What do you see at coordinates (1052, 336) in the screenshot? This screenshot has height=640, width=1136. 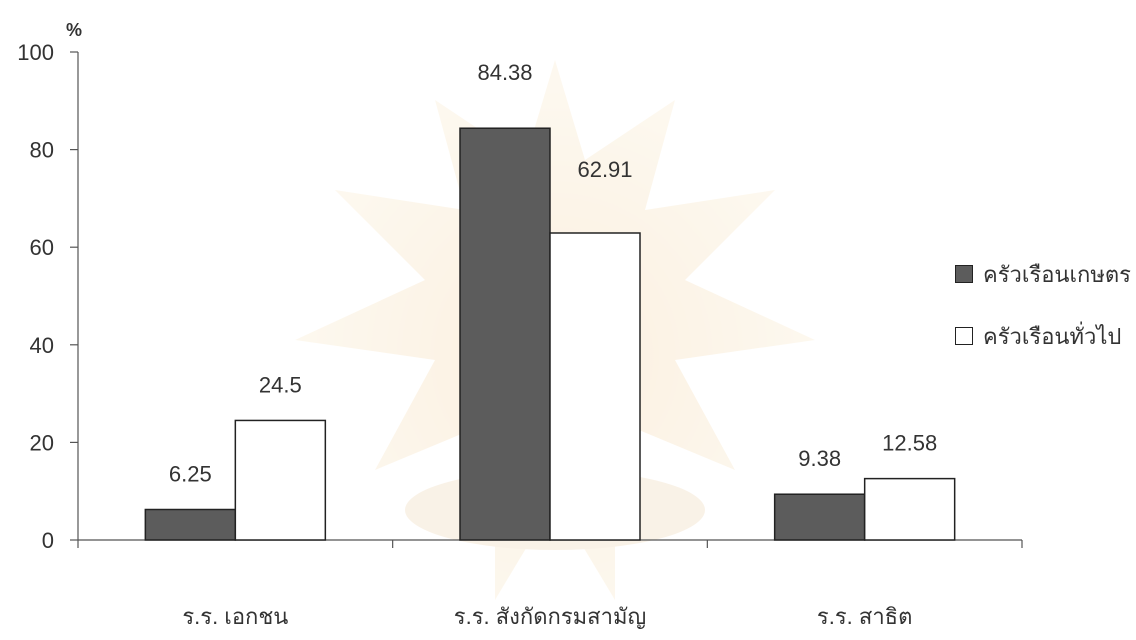 I see `legend-label-series-2: ครัวเรือนทั่วไป` at bounding box center [1052, 336].